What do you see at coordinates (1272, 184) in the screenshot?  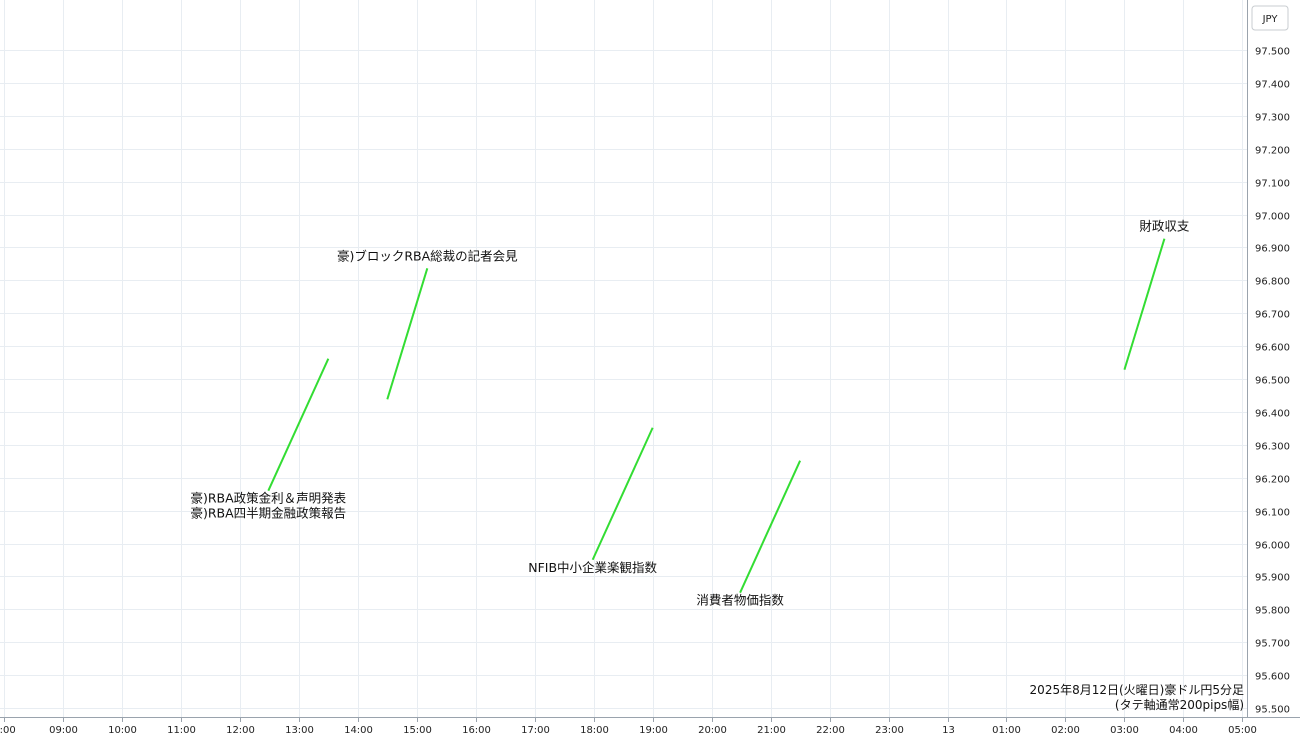 I see `y-tick-label: 97.100` at bounding box center [1272, 184].